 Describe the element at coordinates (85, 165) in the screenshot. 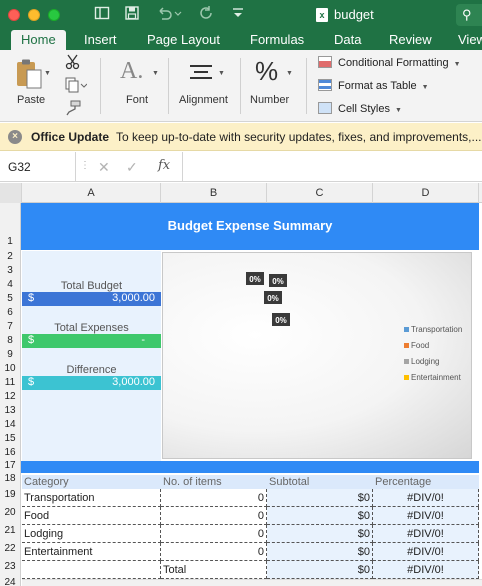

I see `name-box-dropdown-icon: ⋮` at that location.